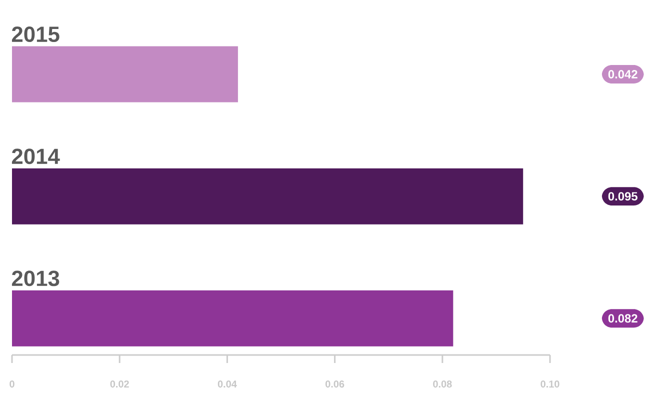  I want to click on x-tick-label: 0, so click(12, 384).